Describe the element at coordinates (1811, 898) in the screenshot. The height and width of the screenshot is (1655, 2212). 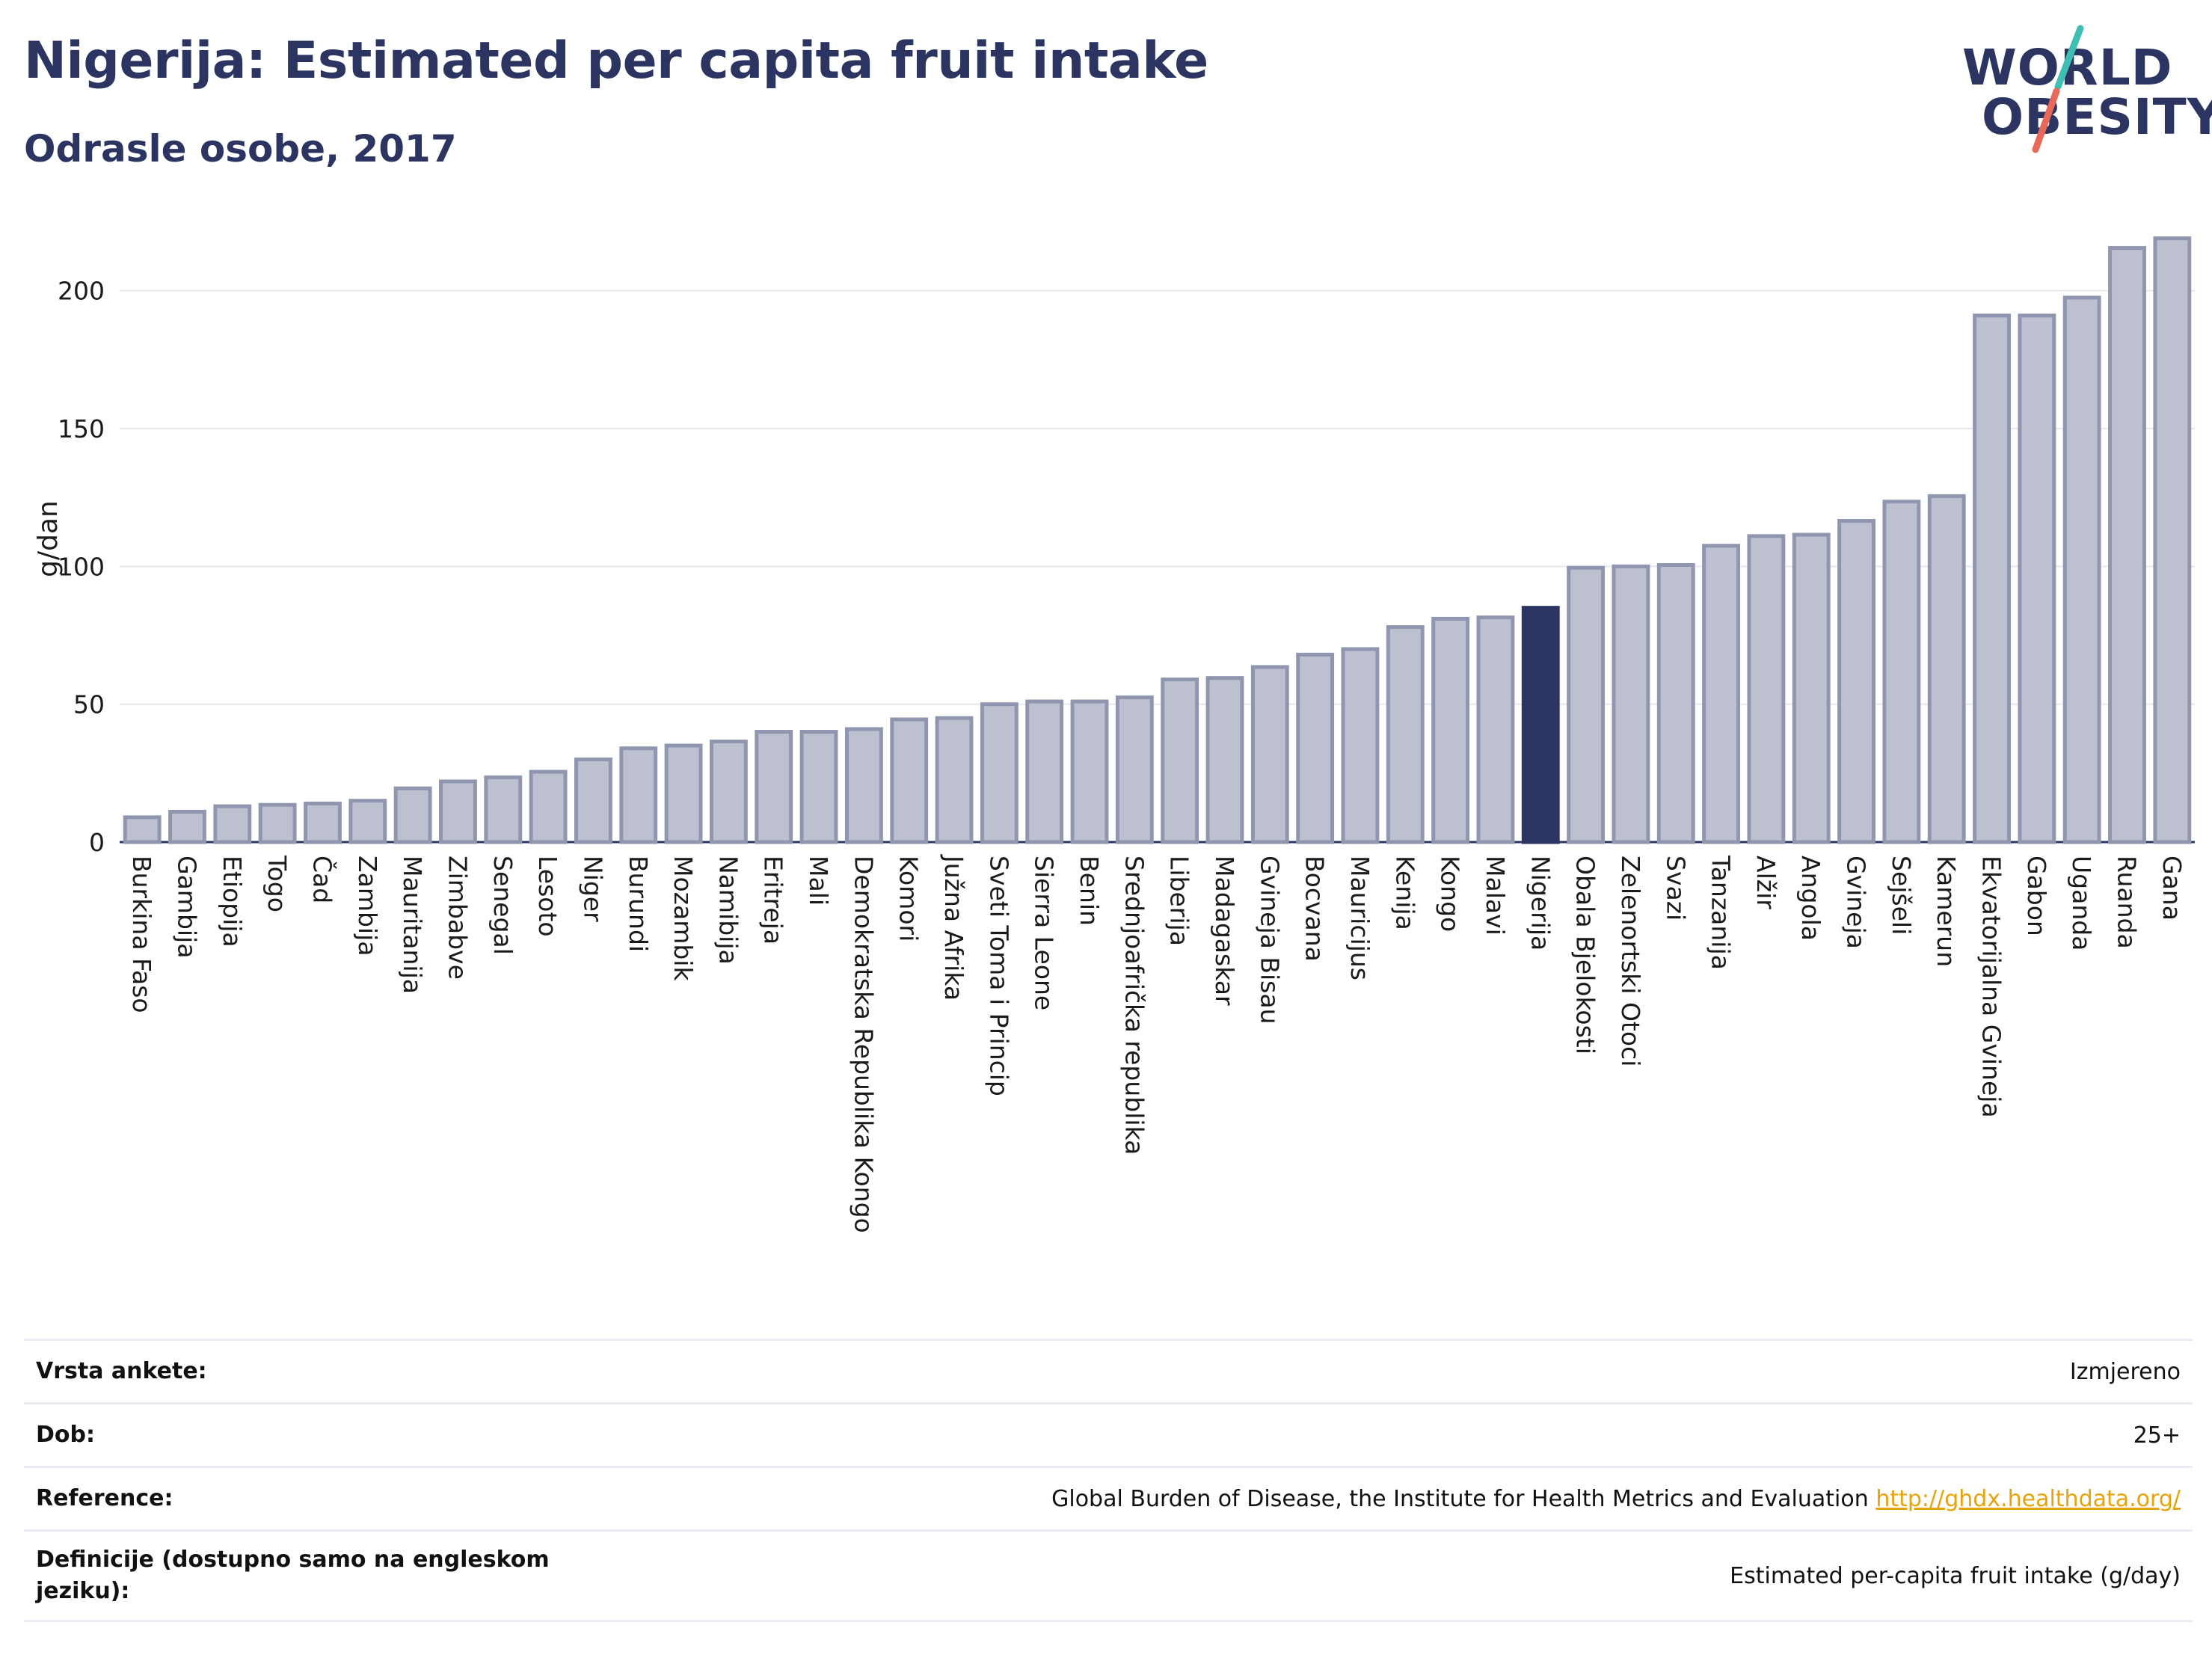
I see `x-tick-label: Angola` at that location.